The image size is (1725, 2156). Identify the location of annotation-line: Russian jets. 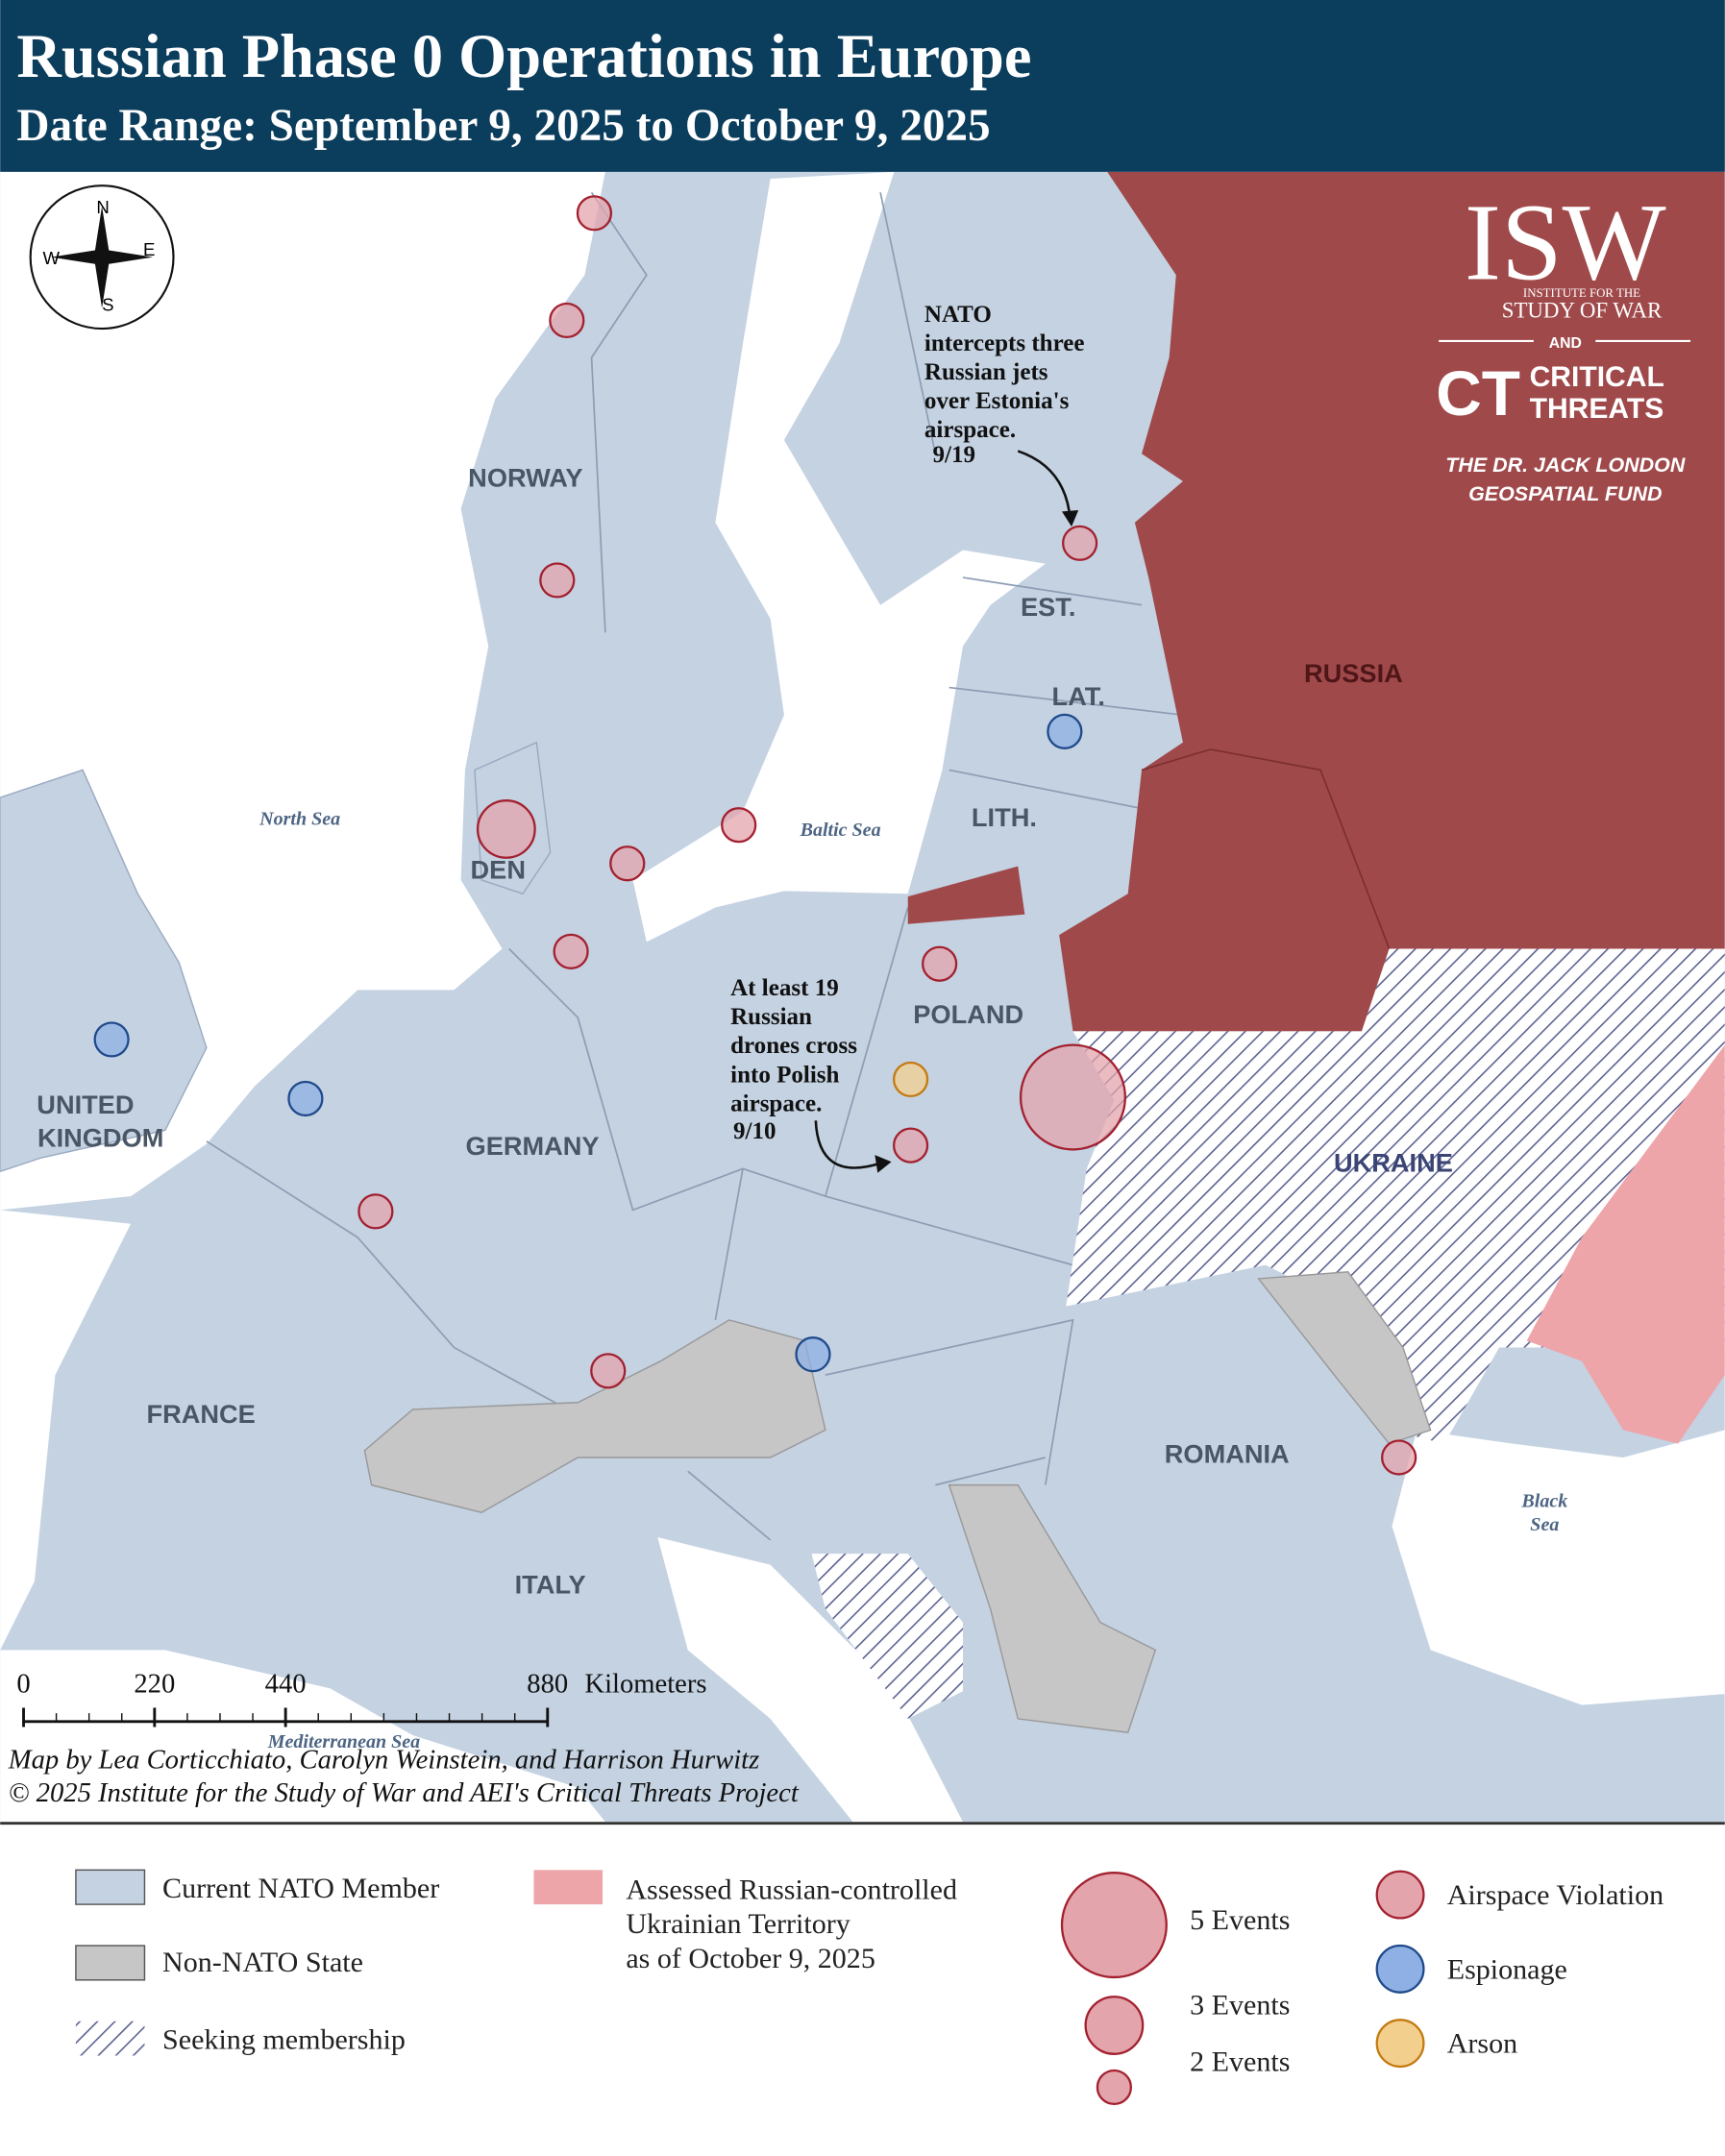
(986, 372).